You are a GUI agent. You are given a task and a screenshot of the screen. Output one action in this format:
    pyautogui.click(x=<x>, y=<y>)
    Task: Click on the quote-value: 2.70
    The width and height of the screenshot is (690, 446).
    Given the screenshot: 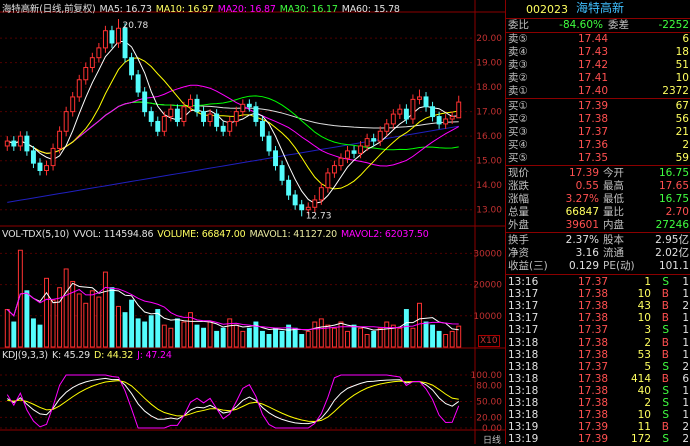 What is the action you would take?
    pyautogui.click(x=677, y=212)
    